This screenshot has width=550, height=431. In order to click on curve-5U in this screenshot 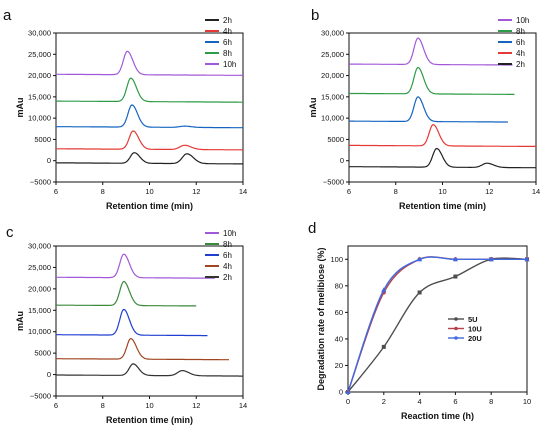, I will do `click(437, 325)`.